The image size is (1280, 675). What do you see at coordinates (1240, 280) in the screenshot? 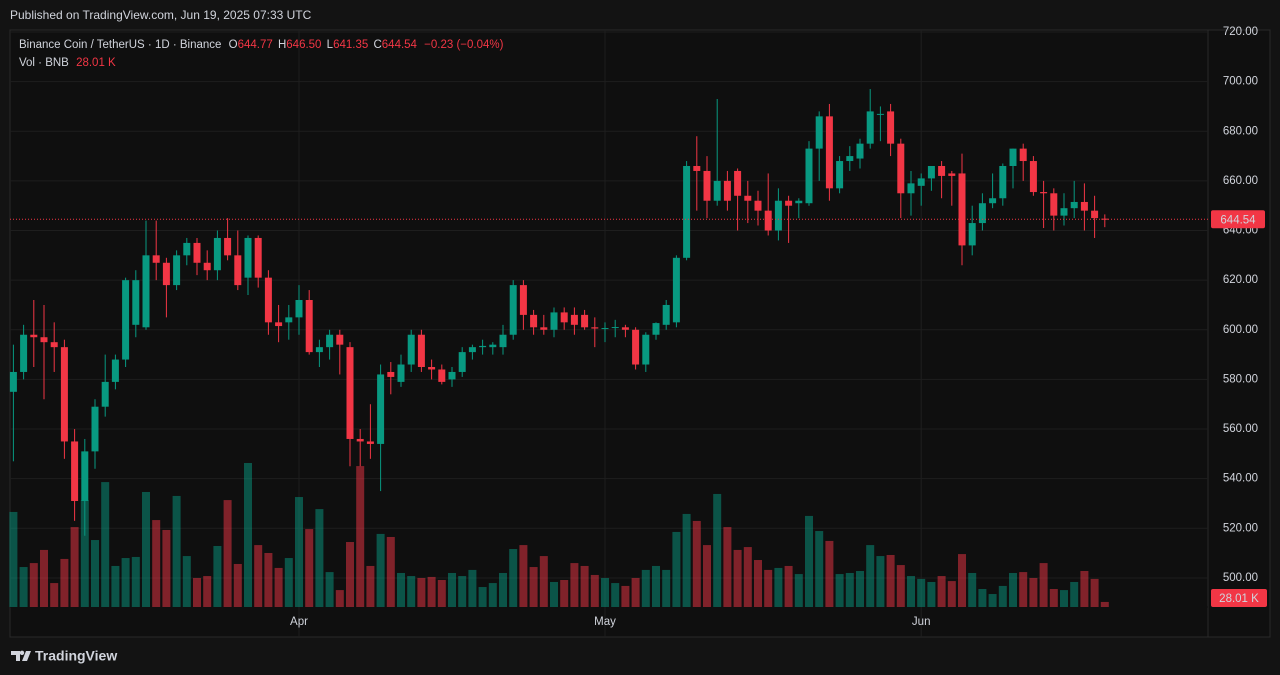
I see `y-tick-label: 620.00` at bounding box center [1240, 280].